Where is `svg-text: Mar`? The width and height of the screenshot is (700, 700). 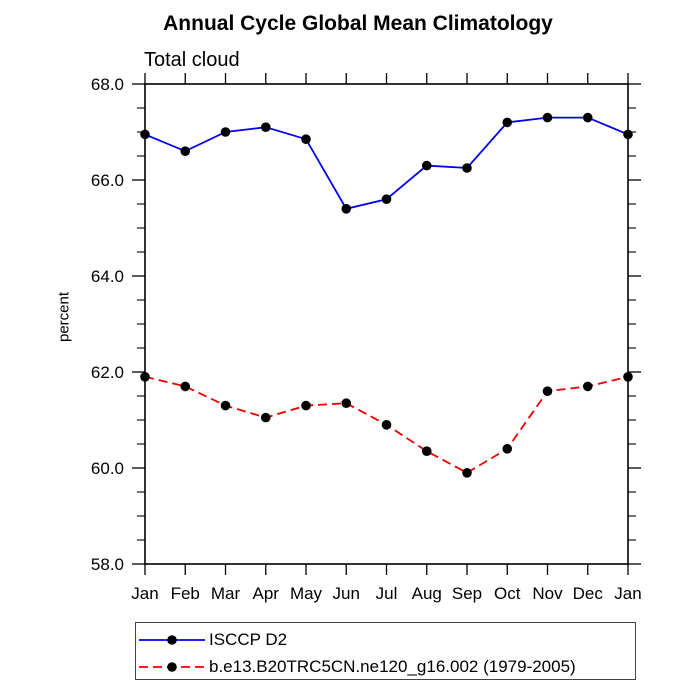
svg-text: Mar is located at coordinates (226, 593).